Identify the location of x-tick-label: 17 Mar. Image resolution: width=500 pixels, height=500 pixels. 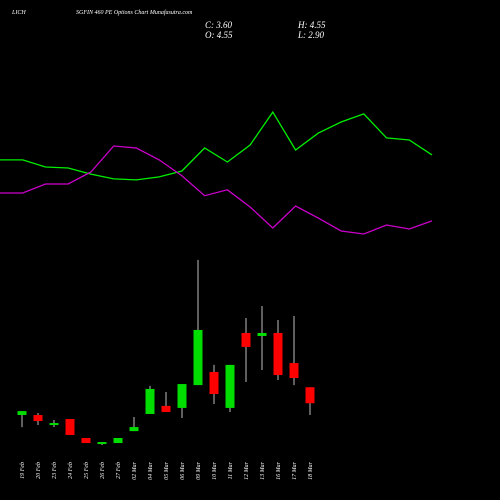
(295, 470).